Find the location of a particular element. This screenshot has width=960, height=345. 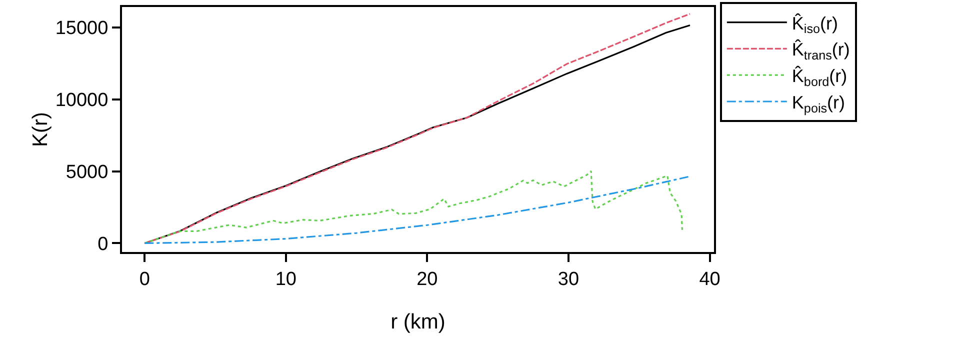

x-tick-label: 40 is located at coordinates (709, 279).